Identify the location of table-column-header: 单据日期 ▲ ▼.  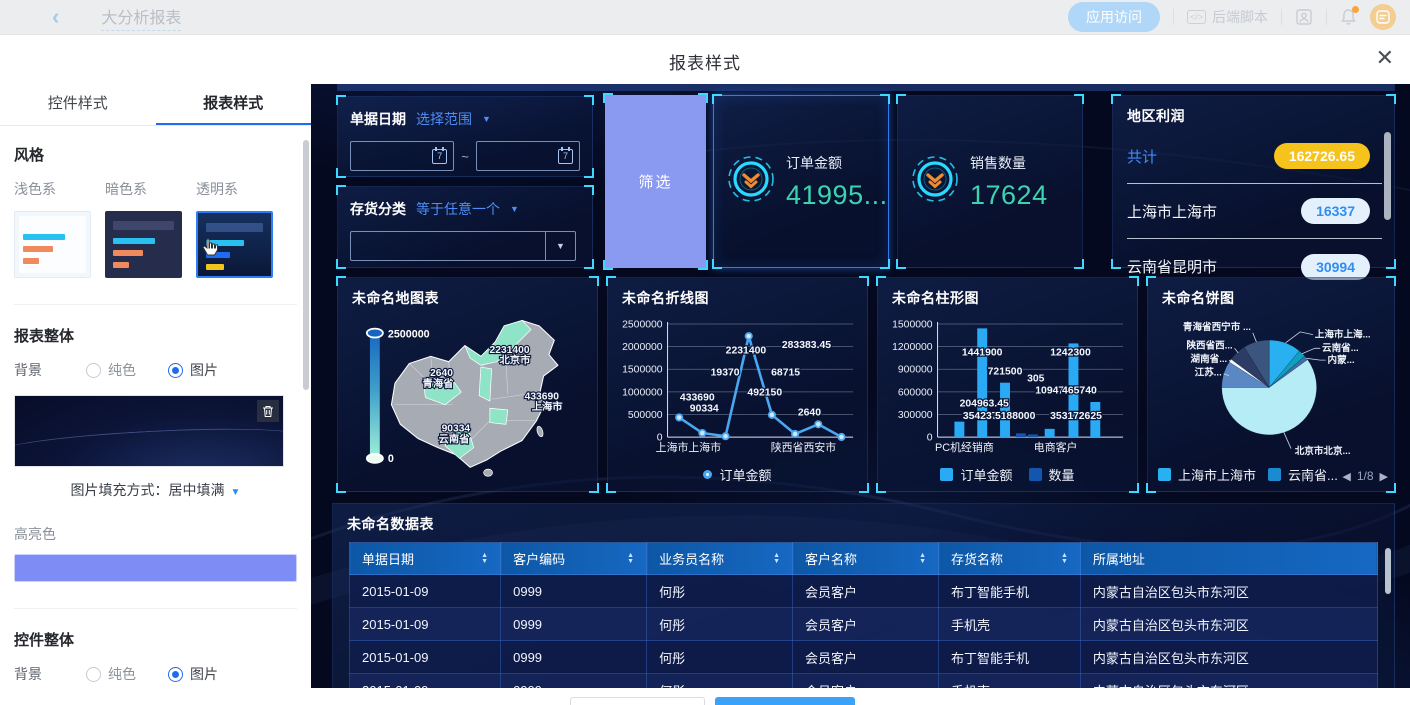
(425, 558).